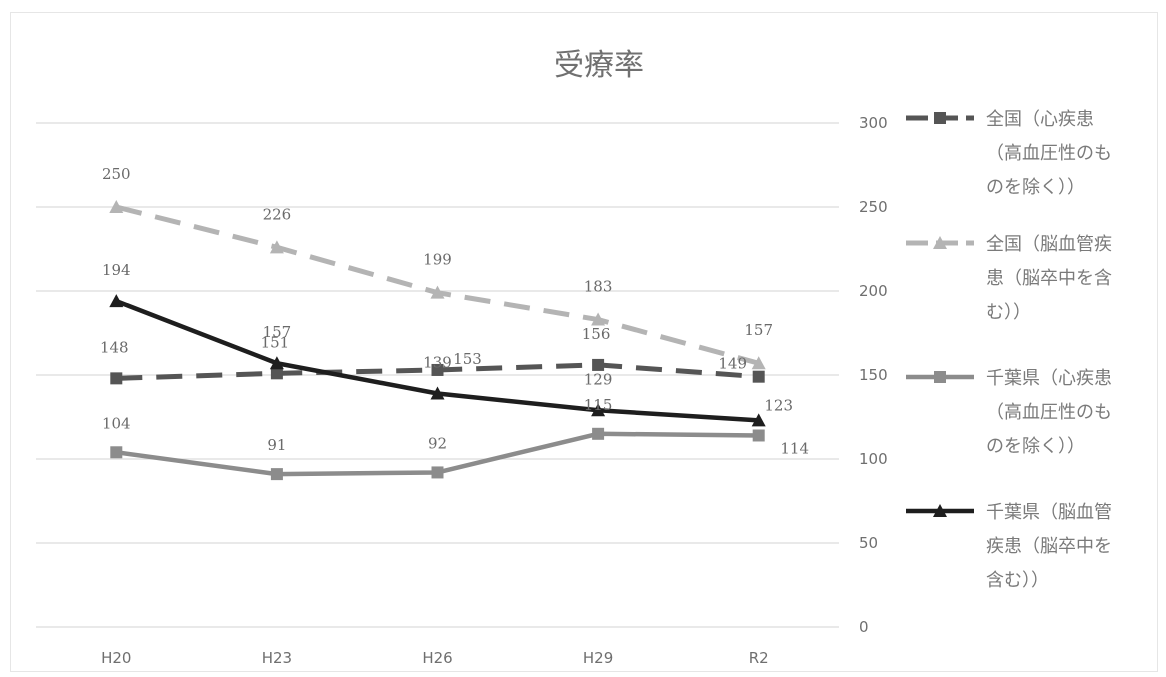  I want to click on data-label: 250, so click(116, 174).